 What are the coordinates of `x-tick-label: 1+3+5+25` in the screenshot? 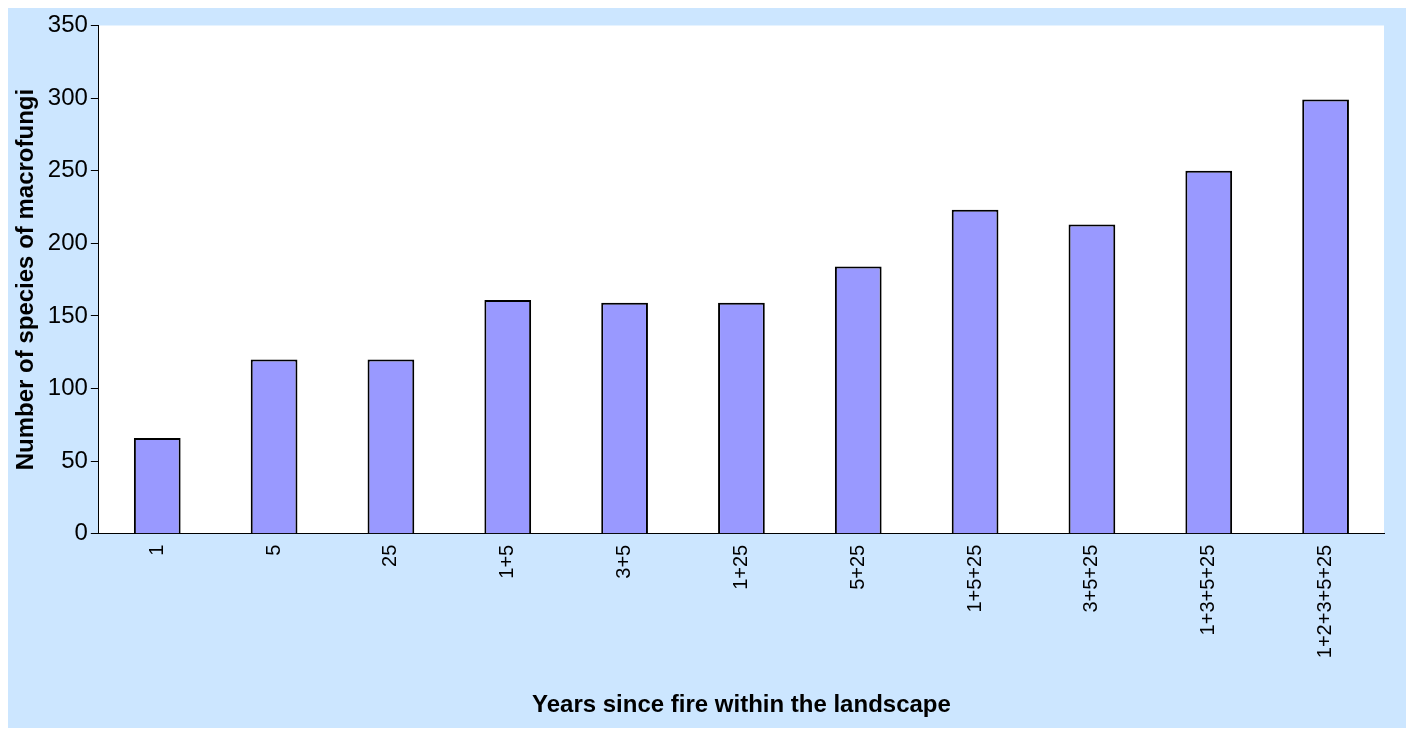 It's located at (1207, 590).